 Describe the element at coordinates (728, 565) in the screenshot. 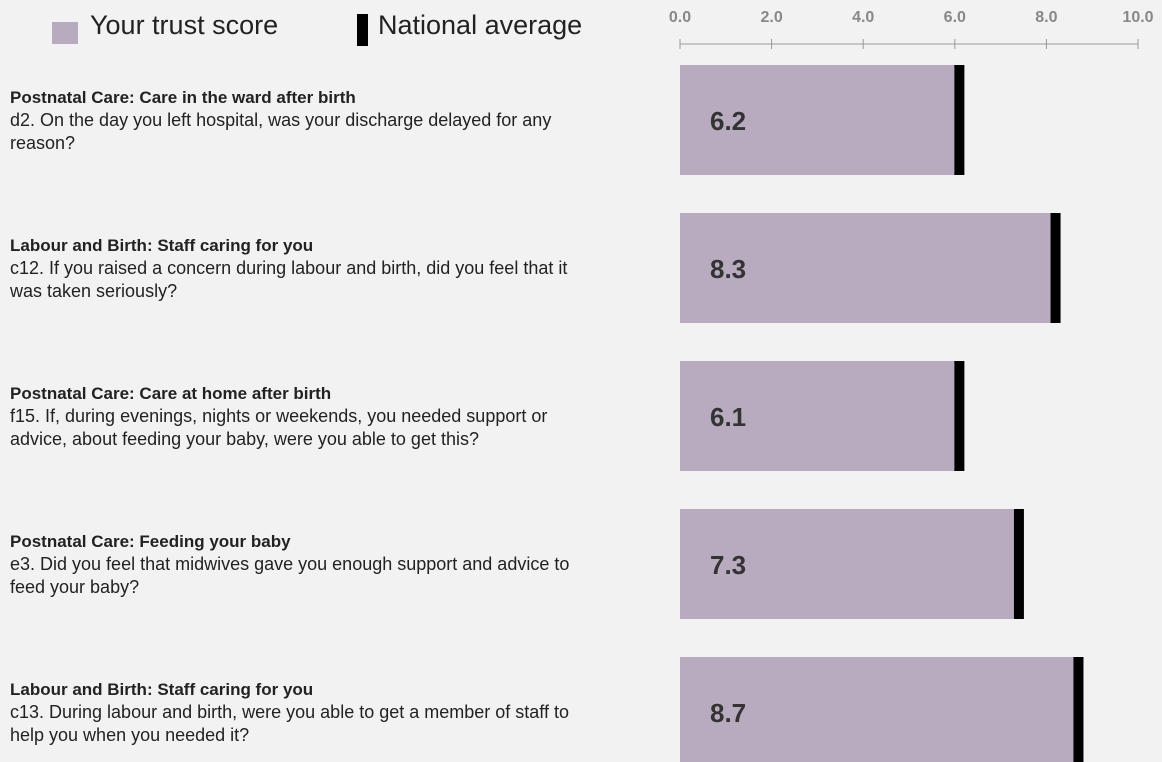

I see `value-label: 7.3` at that location.